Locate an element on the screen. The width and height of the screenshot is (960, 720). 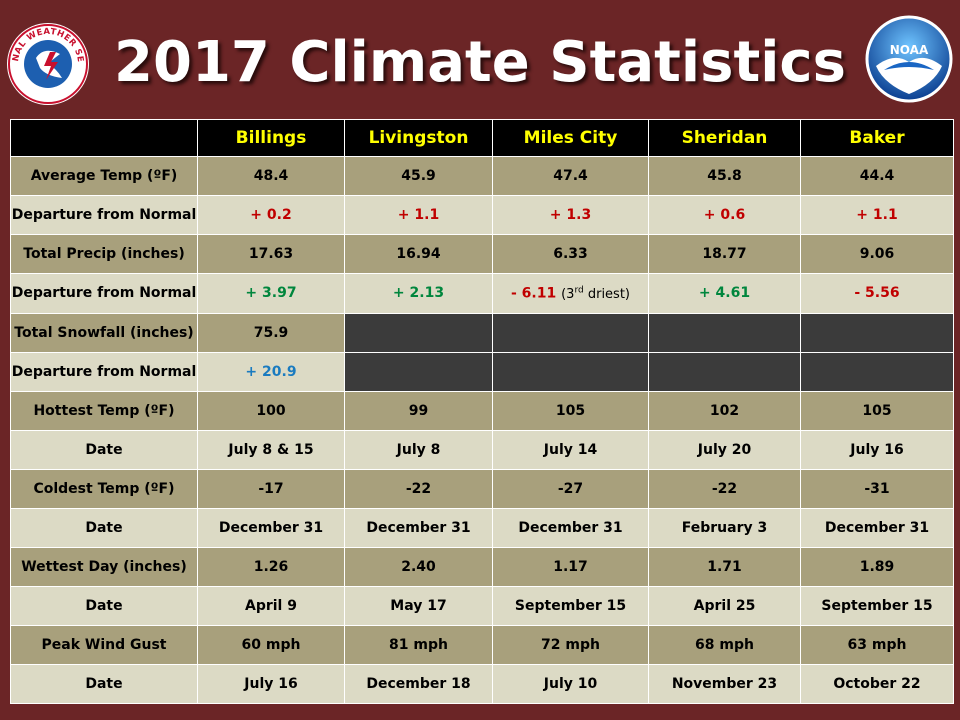
table-cell: + 0.6 is located at coordinates (724, 215).